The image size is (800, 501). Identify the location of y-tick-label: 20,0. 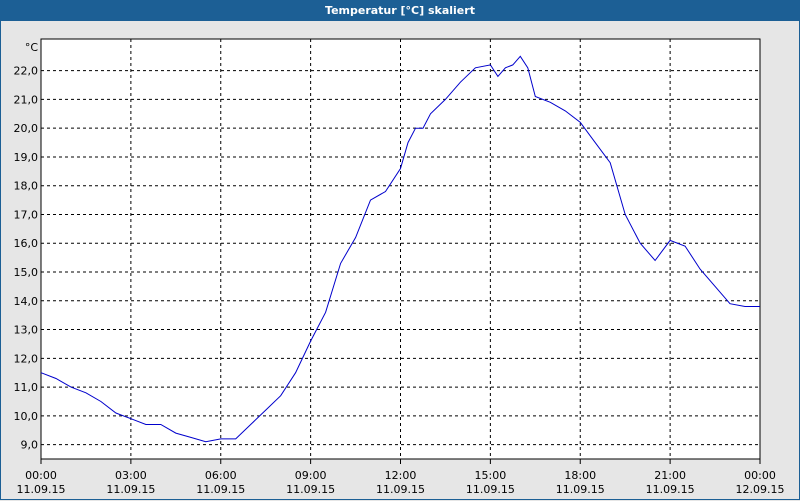
(26, 128).